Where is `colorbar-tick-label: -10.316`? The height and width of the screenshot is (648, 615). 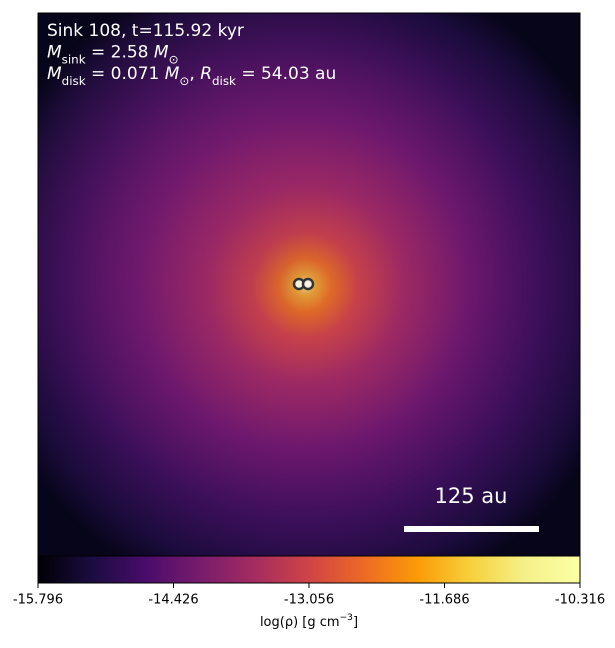 colorbar-tick-label: -10.316 is located at coordinates (580, 600).